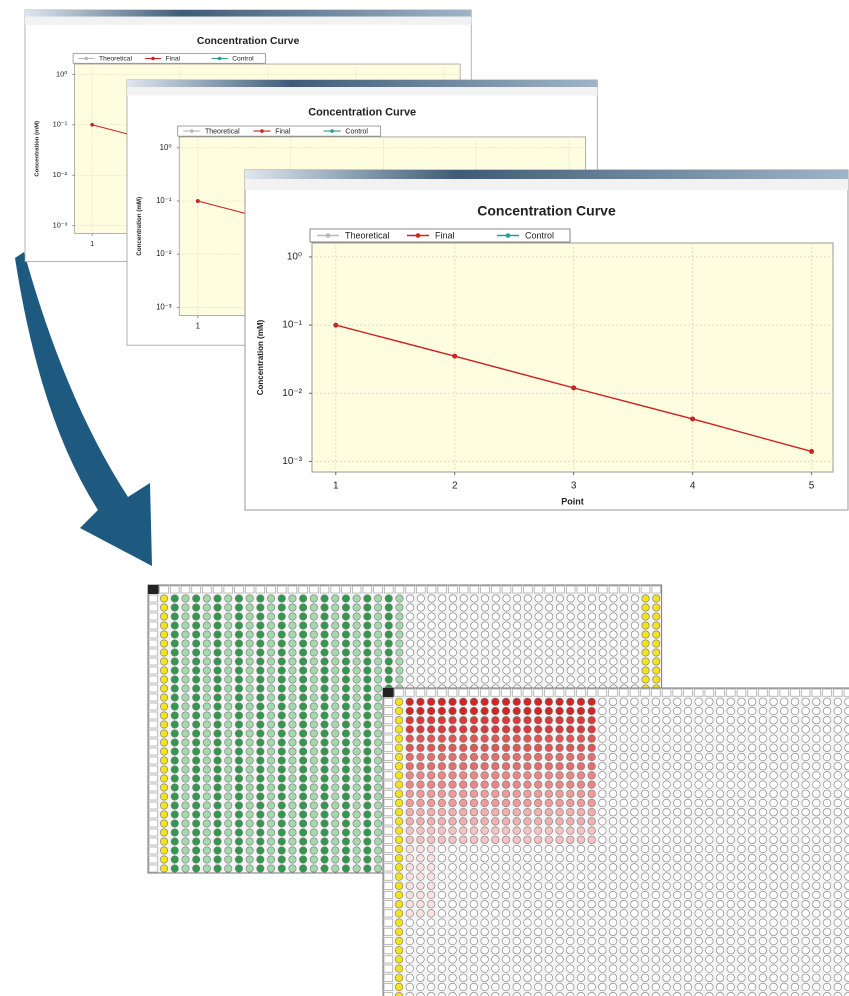 This screenshot has width=849, height=996. Describe the element at coordinates (83, 409) in the screenshot. I see `arrow` at that location.